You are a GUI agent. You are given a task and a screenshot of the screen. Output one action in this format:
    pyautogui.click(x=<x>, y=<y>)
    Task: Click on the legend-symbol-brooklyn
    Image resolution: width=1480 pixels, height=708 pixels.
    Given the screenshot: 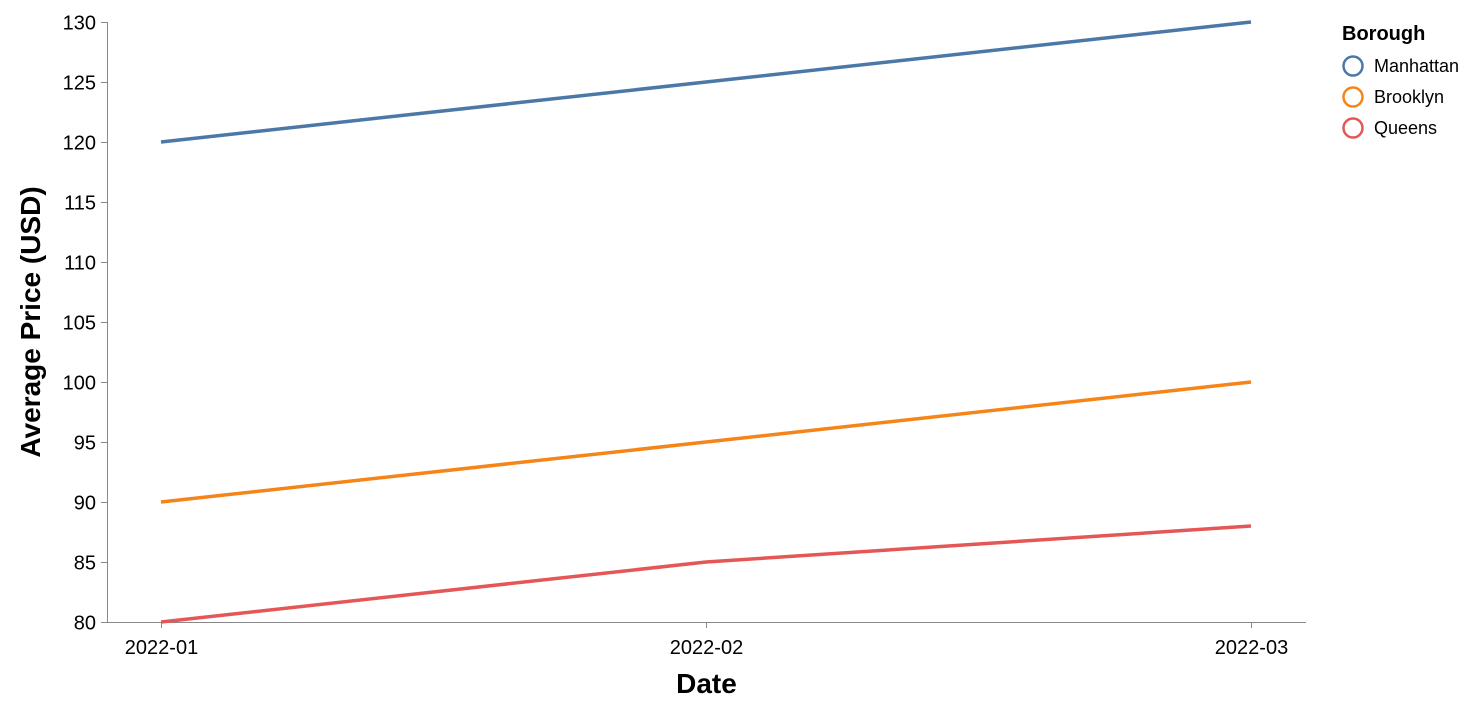 What is the action you would take?
    pyautogui.click(x=1353, y=97)
    